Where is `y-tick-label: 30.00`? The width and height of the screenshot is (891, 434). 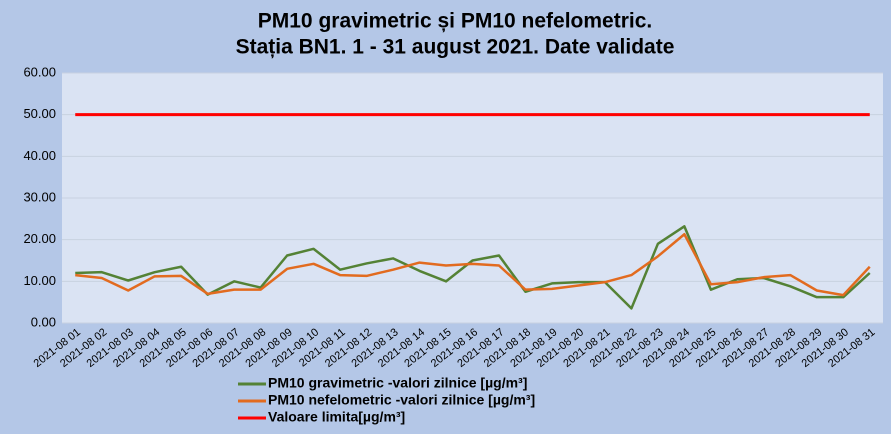 y-tick-label: 30.00 is located at coordinates (39, 196).